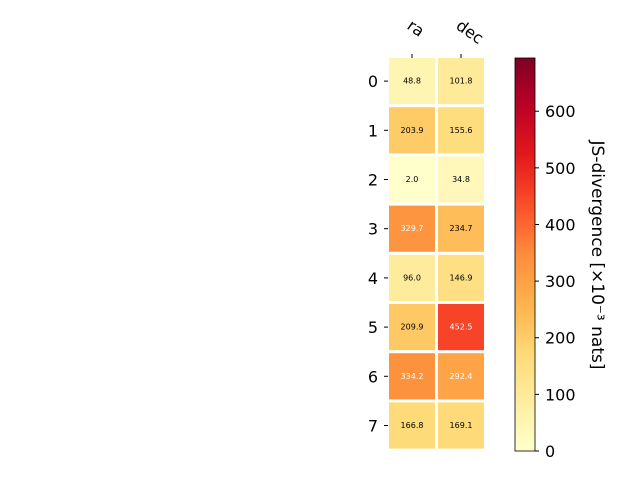  I want to click on row-label: 4, so click(373, 278).